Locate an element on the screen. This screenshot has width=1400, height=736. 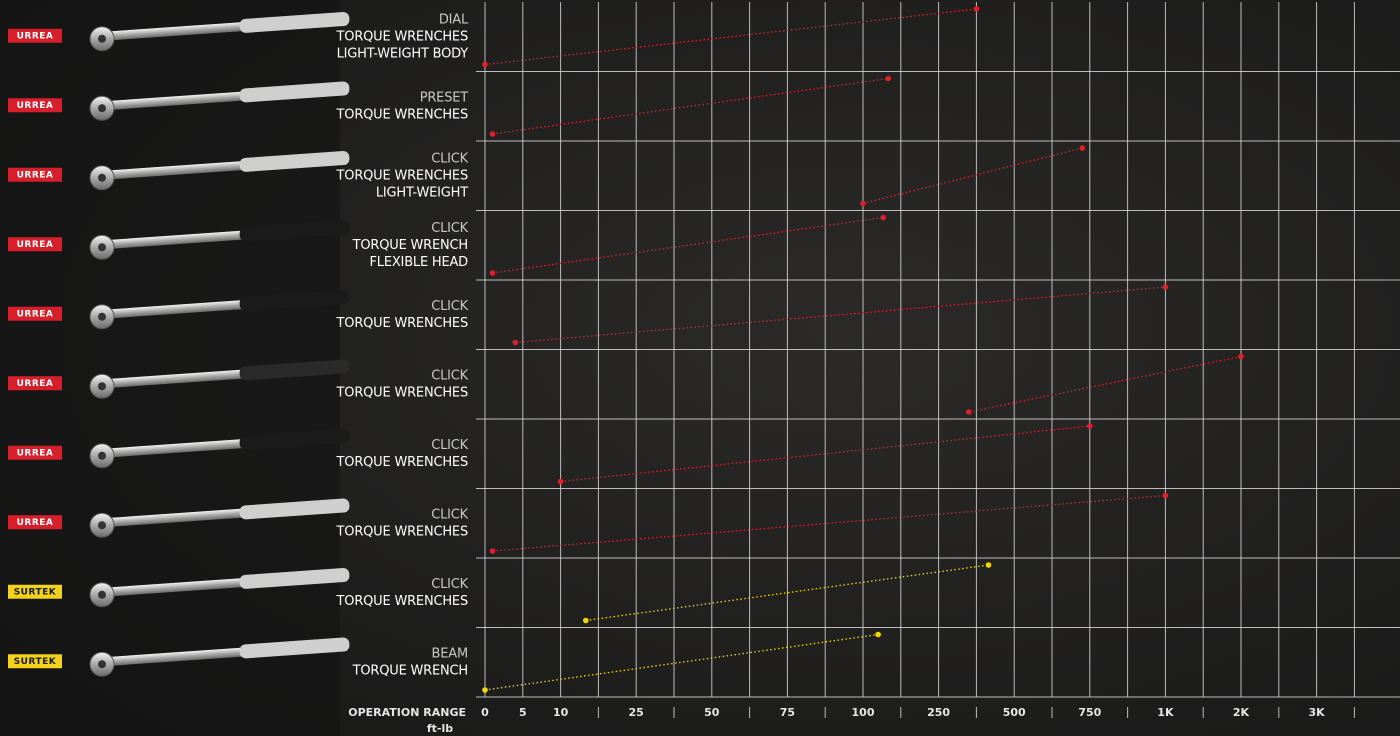
x-tick-label: 25 is located at coordinates (636, 712).